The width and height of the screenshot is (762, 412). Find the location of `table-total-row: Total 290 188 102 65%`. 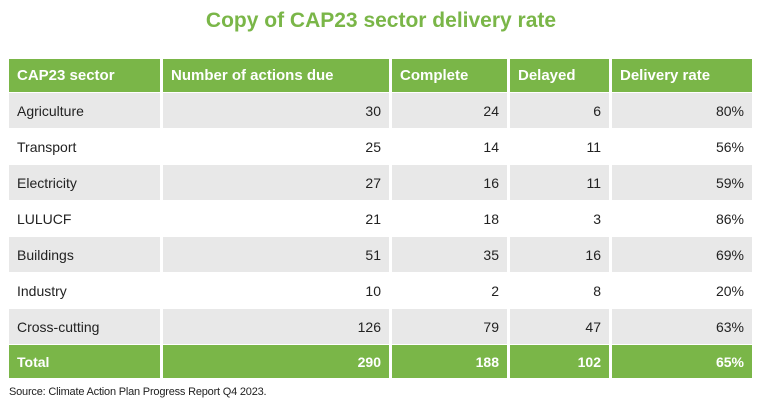

table-total-row: Total 290 188 102 65% is located at coordinates (380, 361).